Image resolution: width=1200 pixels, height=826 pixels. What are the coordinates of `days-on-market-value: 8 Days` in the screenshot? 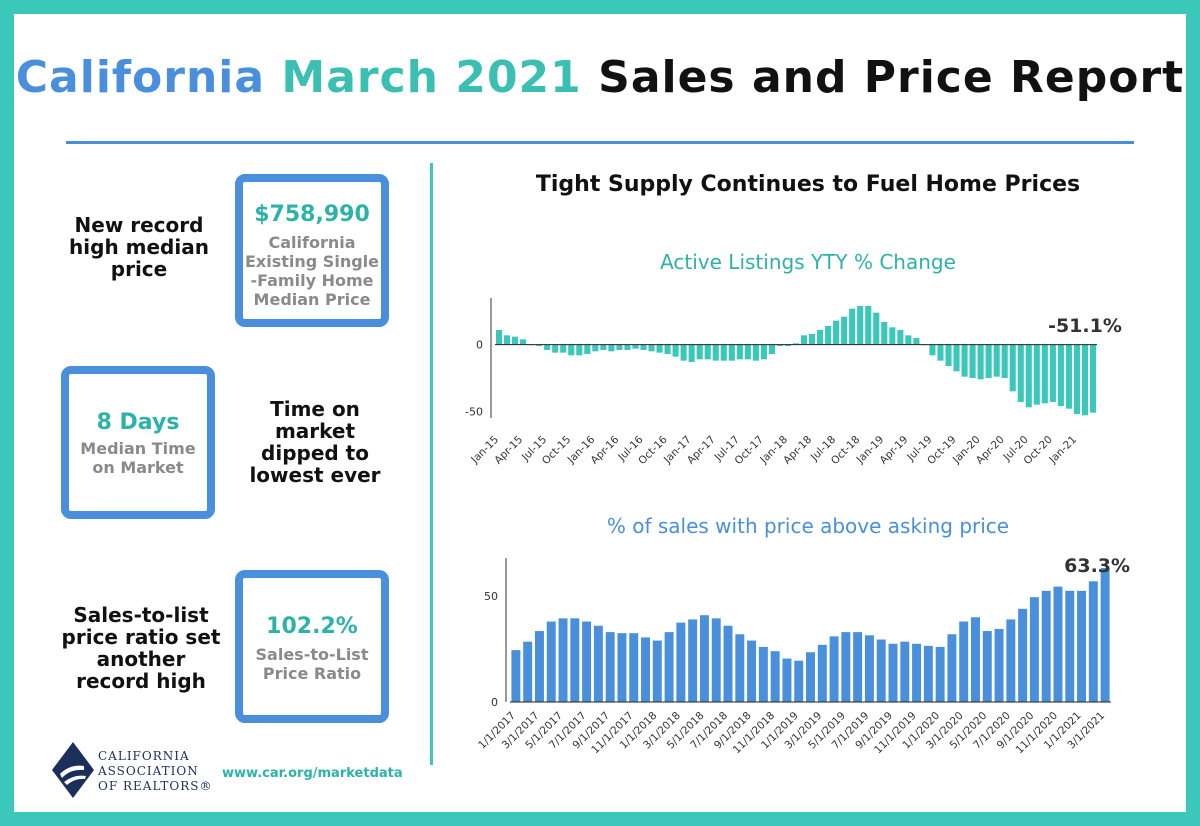 It's located at (138, 422).